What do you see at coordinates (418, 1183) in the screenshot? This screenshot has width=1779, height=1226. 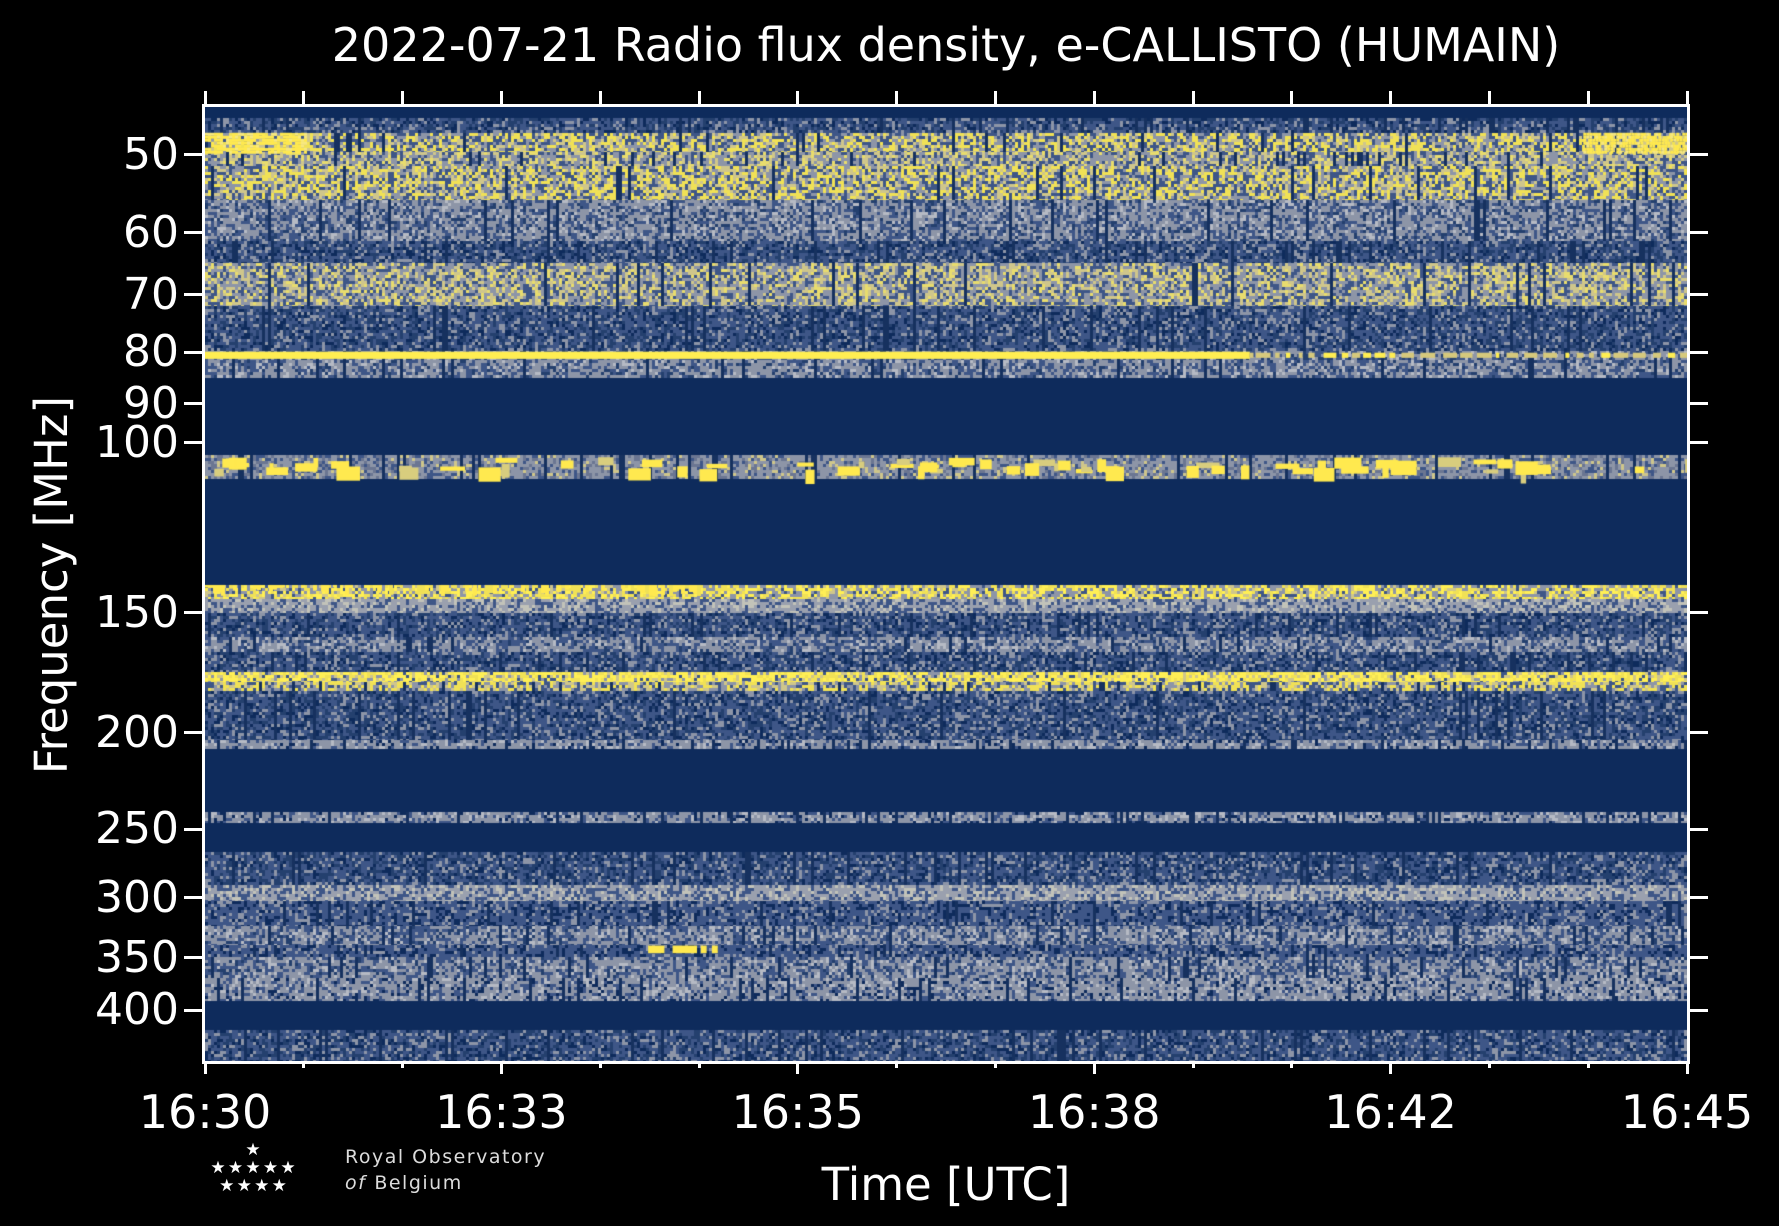 I see `logo-text-belgium: Belgium` at bounding box center [418, 1183].